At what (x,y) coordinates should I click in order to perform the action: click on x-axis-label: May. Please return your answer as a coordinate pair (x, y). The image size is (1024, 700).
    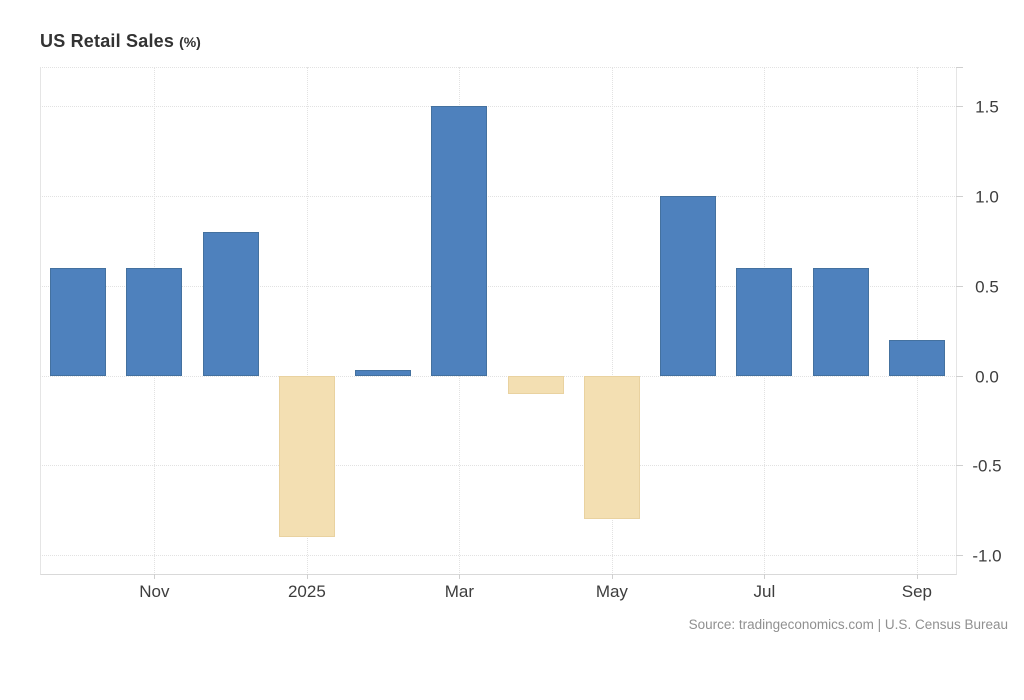
    Looking at the image, I should click on (611, 591).